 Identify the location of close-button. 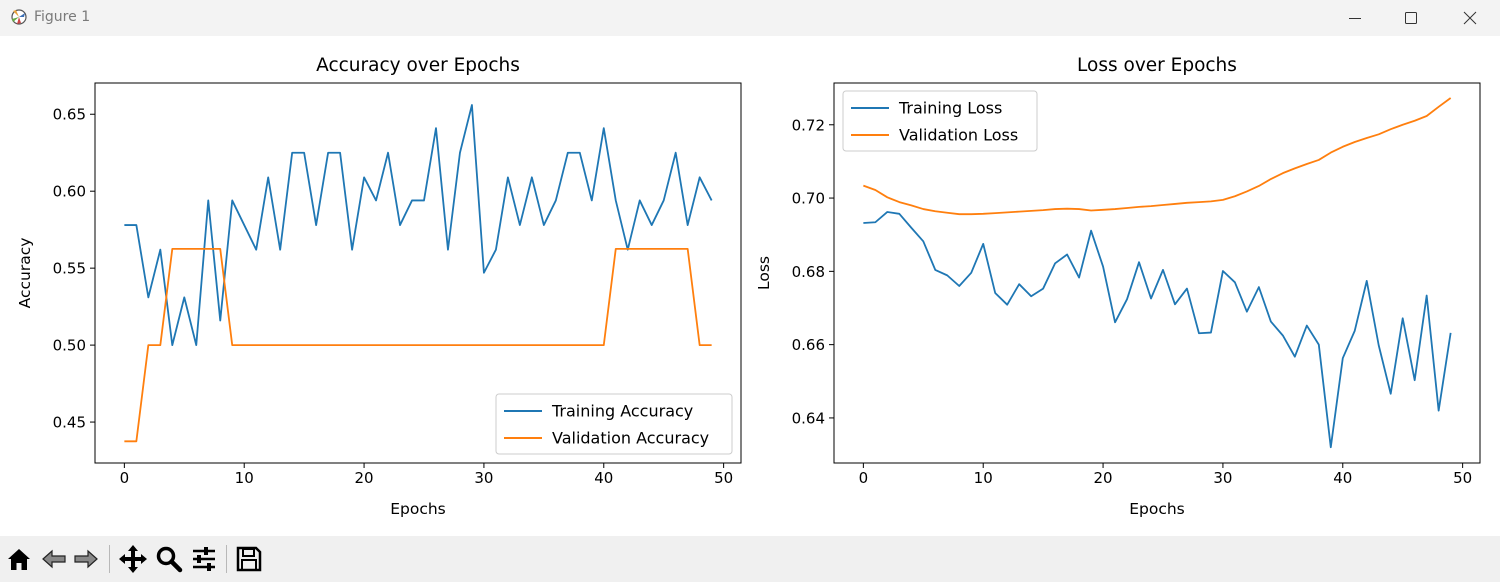
(1470, 18).